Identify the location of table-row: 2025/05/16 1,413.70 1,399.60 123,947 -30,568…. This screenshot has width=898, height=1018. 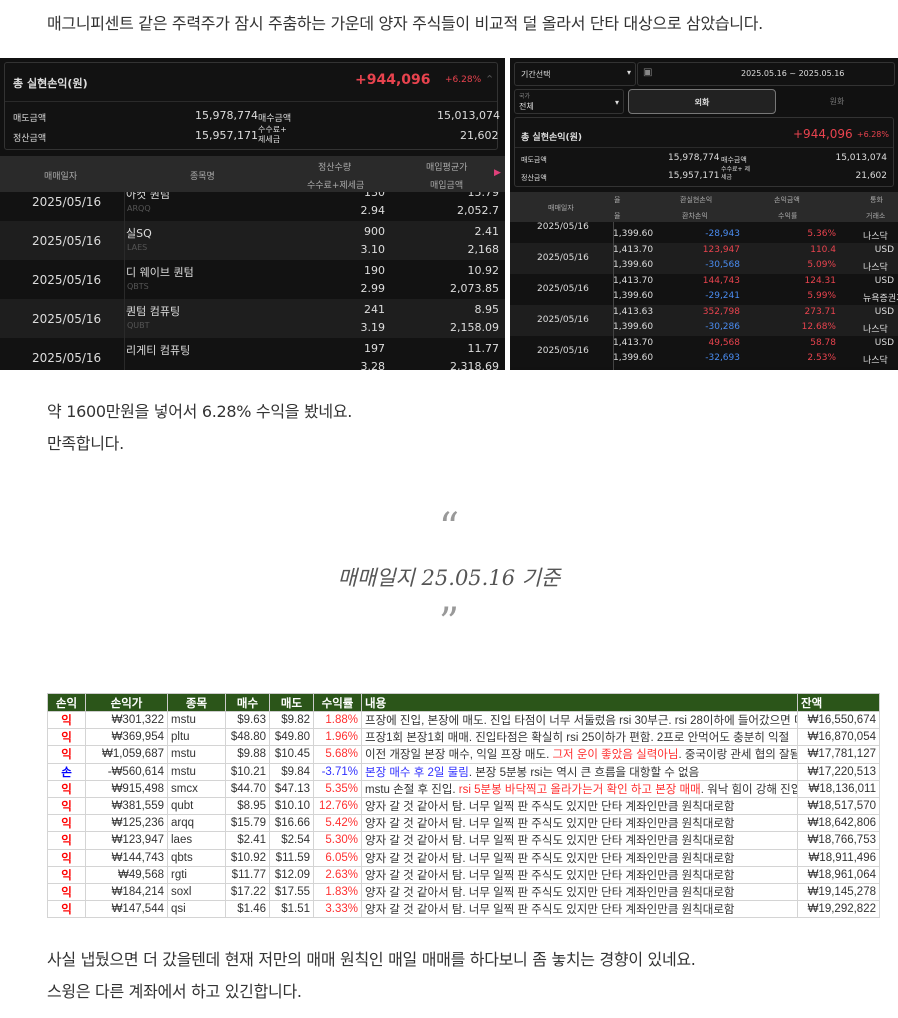
(704, 258).